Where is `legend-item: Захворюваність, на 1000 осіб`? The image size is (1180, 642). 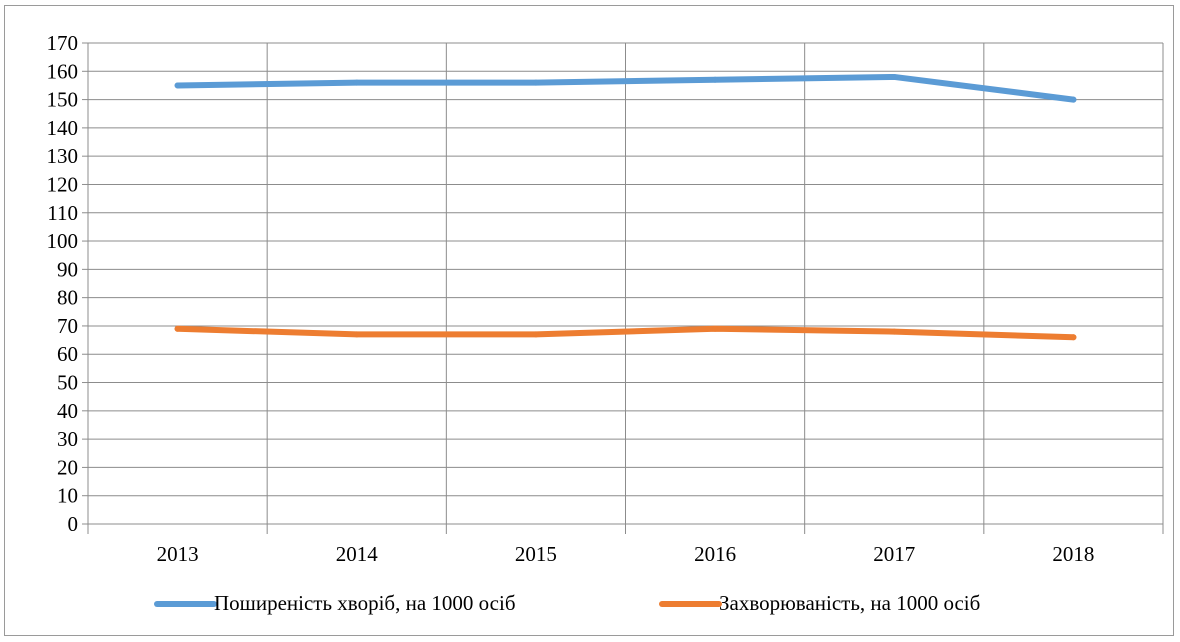 legend-item: Захворюваність, на 1000 осіб is located at coordinates (819, 603).